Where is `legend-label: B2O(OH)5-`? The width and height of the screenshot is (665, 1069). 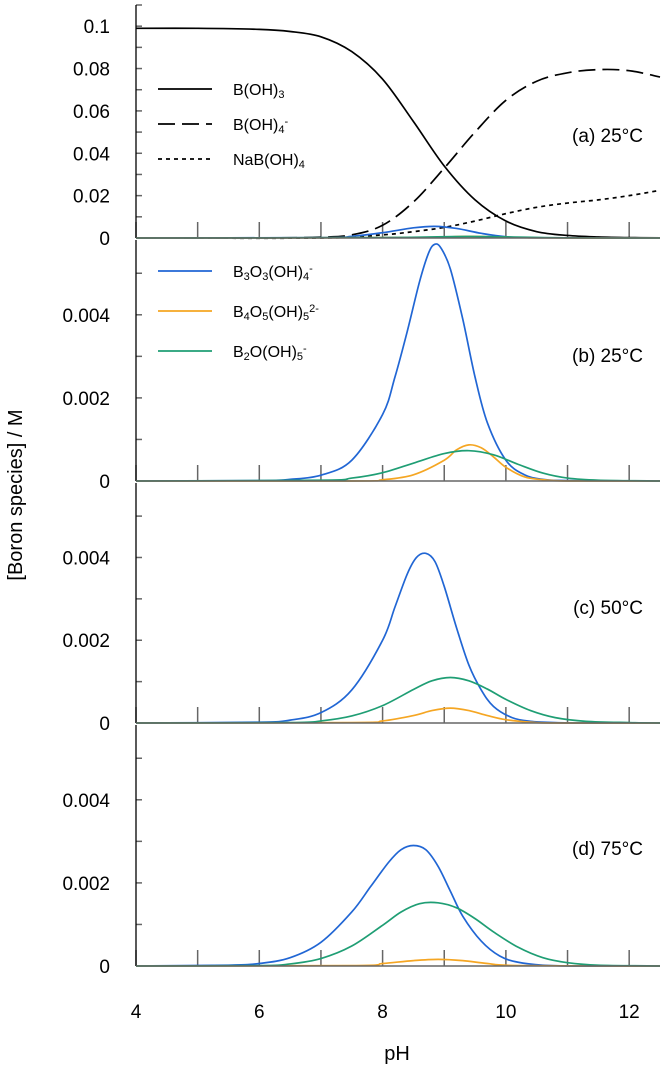
legend-label: B2O(OH)5- is located at coordinates (270, 353).